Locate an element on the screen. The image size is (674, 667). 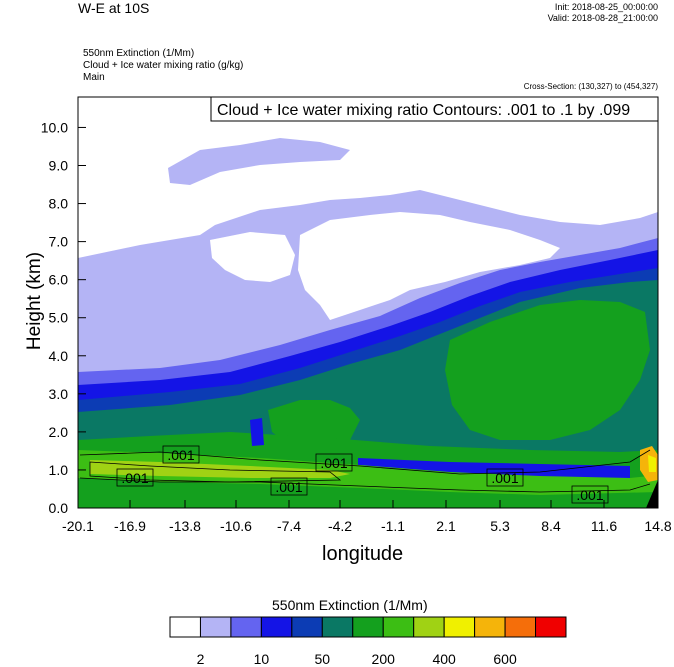
cross-section-label: Cross-Section: (130,327) to (454,327) is located at coordinates (590, 86).